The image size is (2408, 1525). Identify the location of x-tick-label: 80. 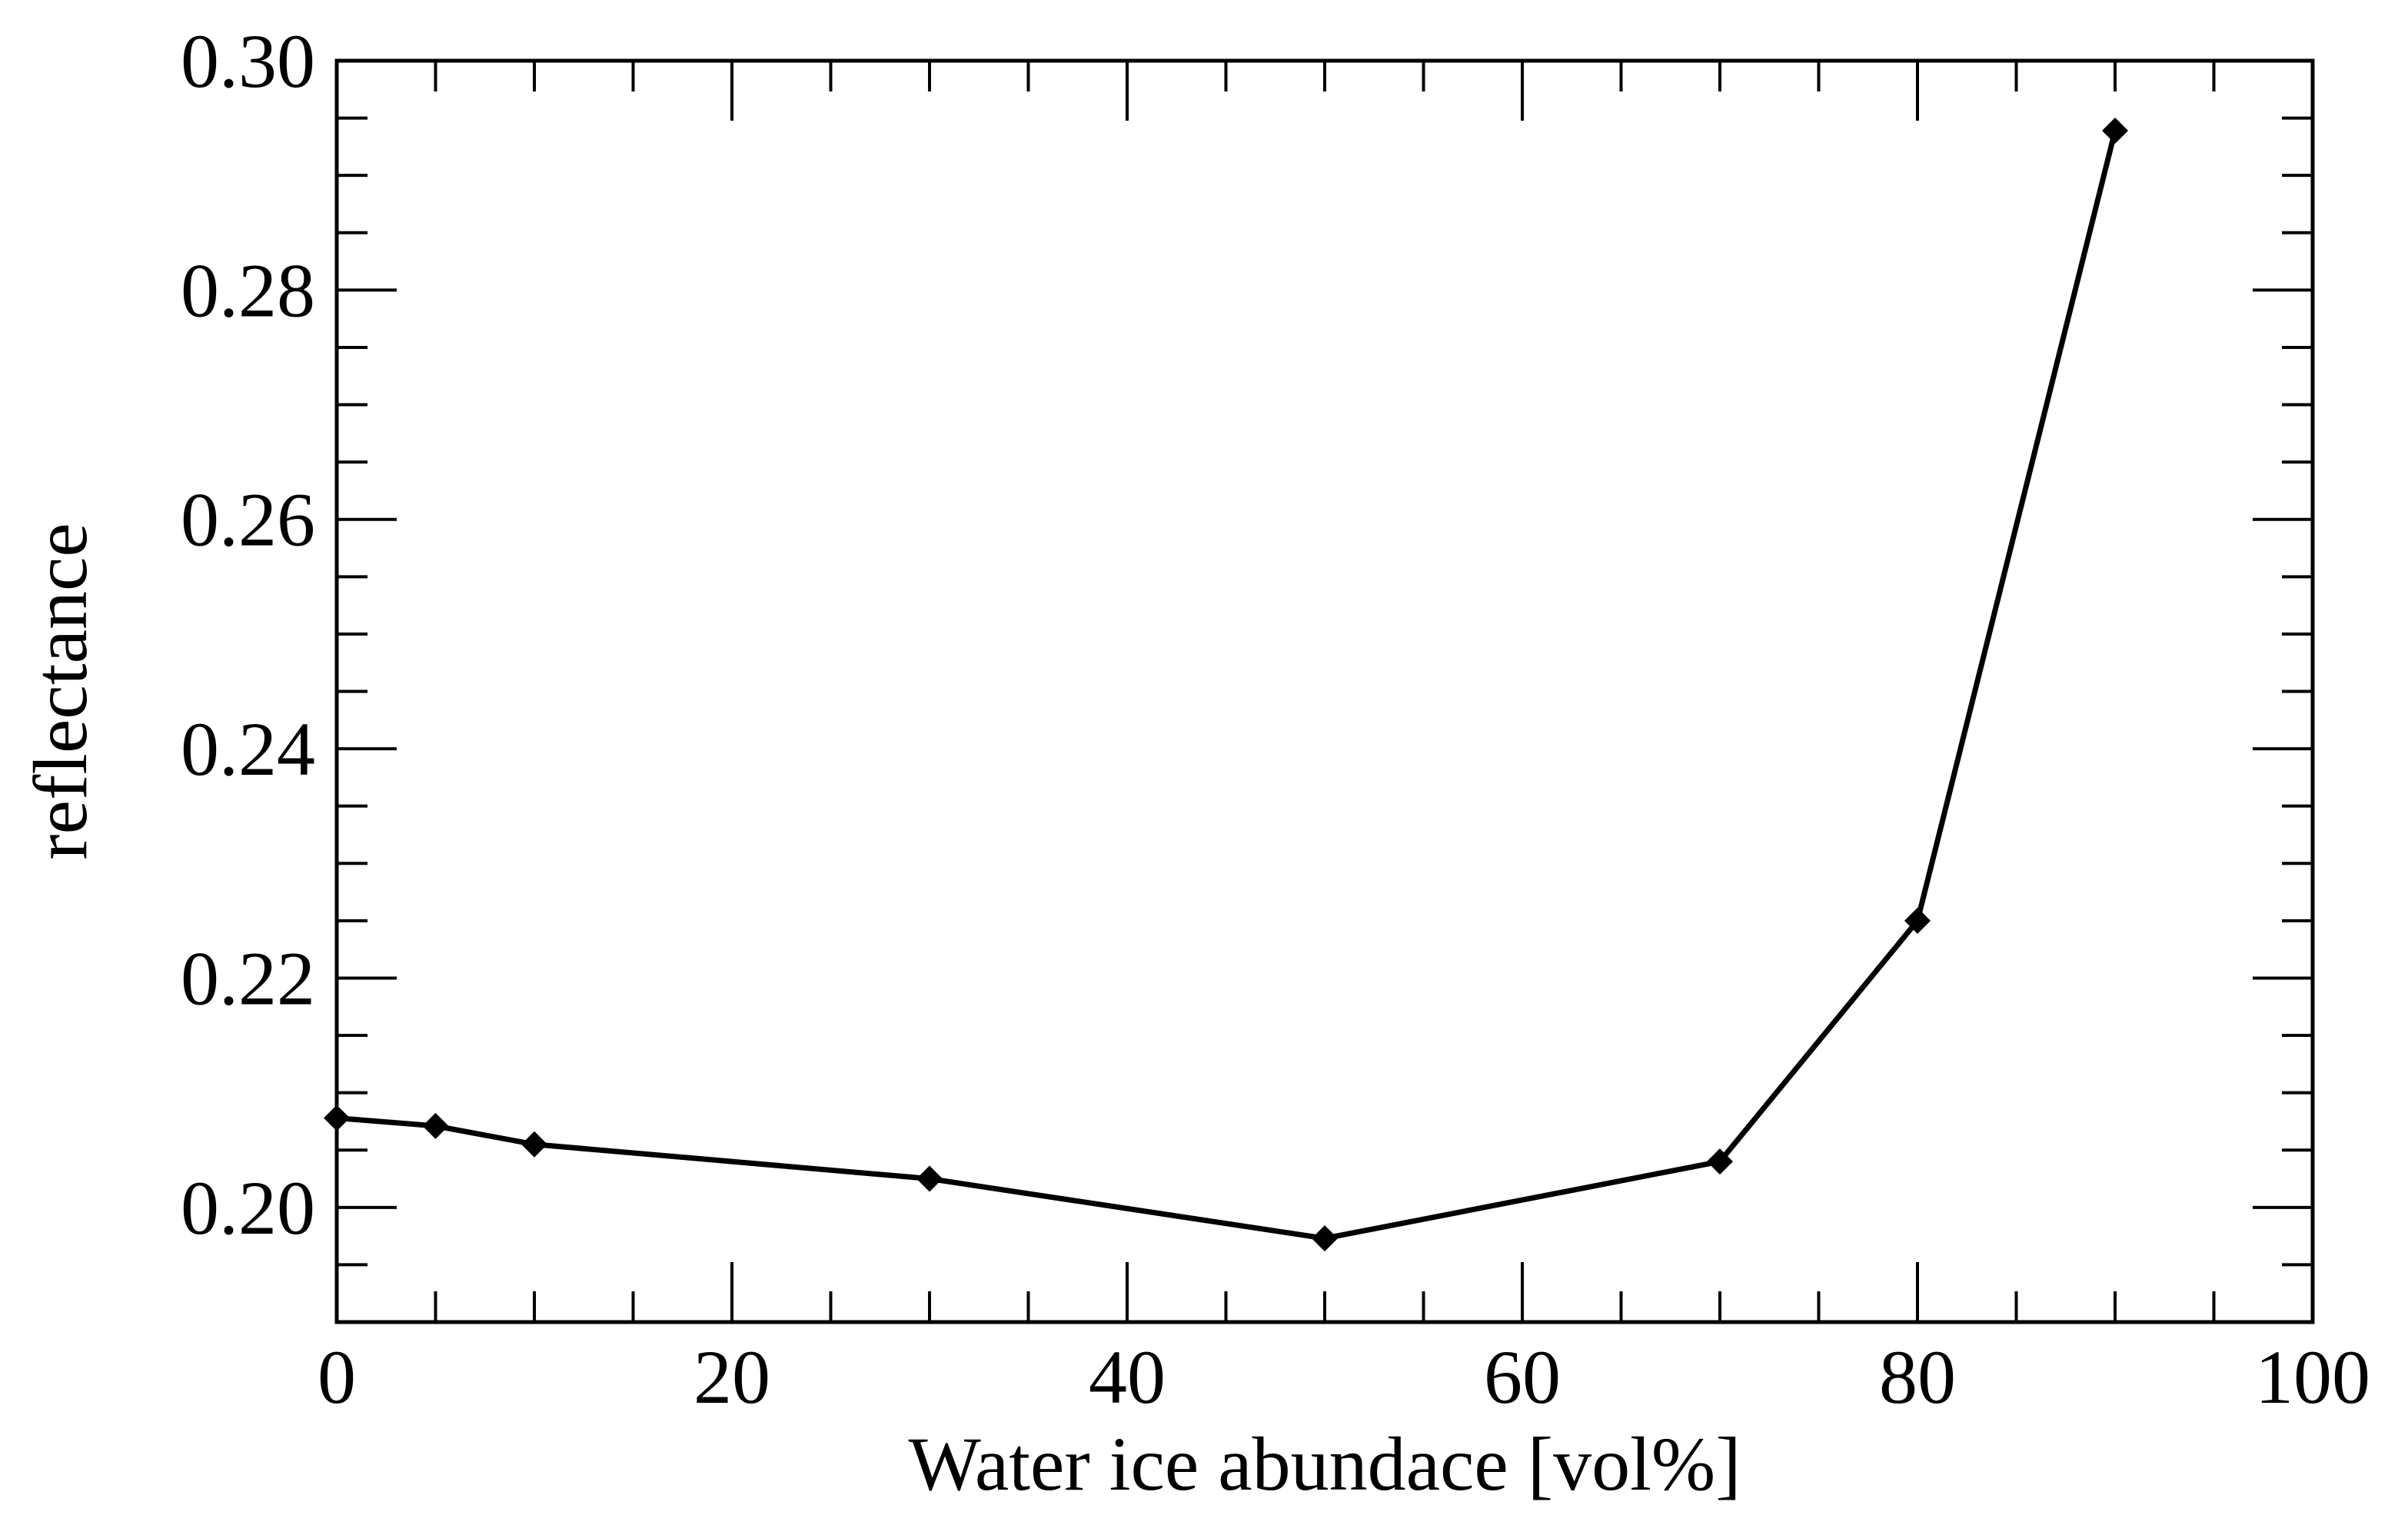
(1917, 1377).